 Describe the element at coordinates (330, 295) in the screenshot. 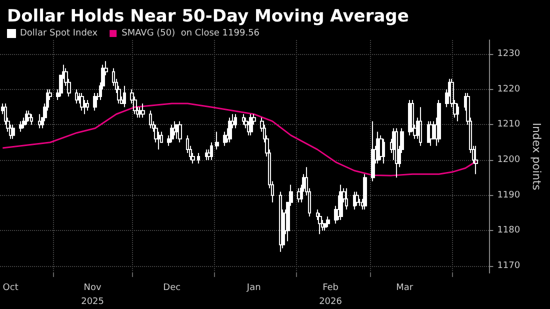

I see `x-tick-label: Feb 2026` at that location.